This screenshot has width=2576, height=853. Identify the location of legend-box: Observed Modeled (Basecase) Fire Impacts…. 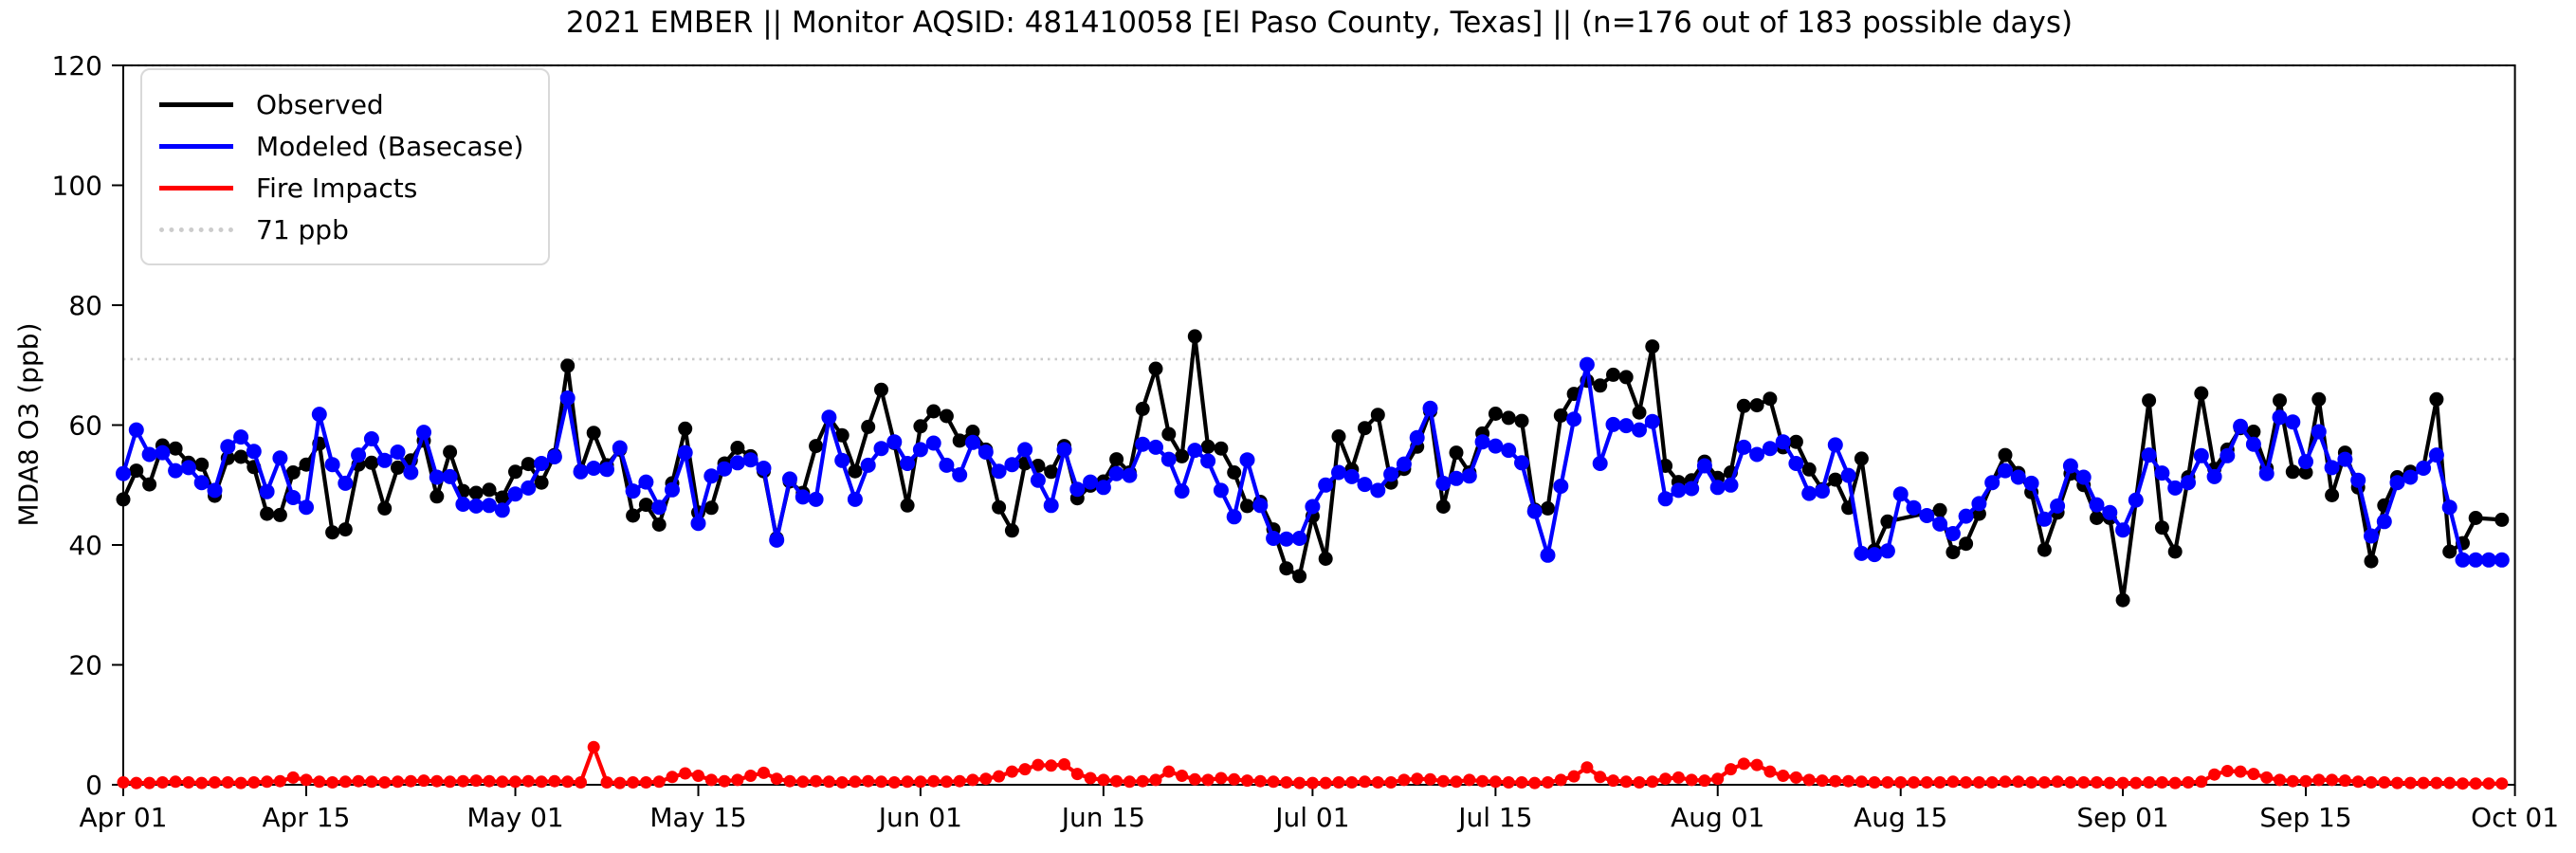
(345, 166).